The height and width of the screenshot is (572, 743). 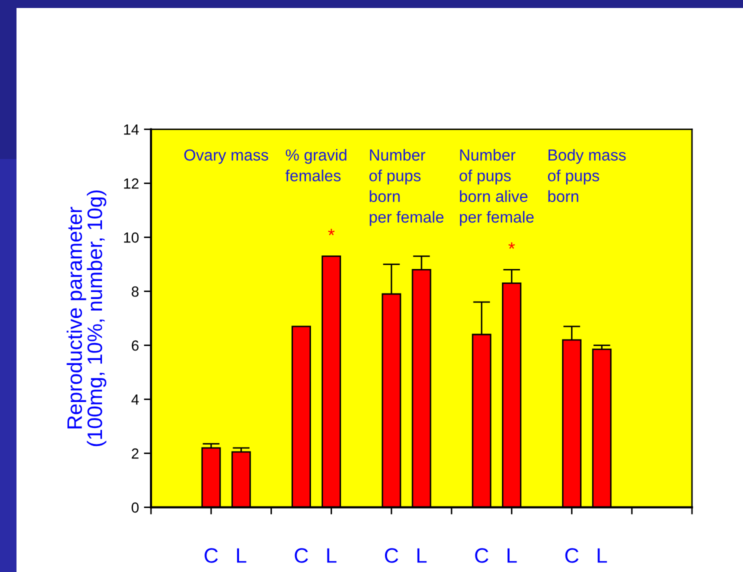 I want to click on y-tick-label: 8, so click(x=135, y=291).